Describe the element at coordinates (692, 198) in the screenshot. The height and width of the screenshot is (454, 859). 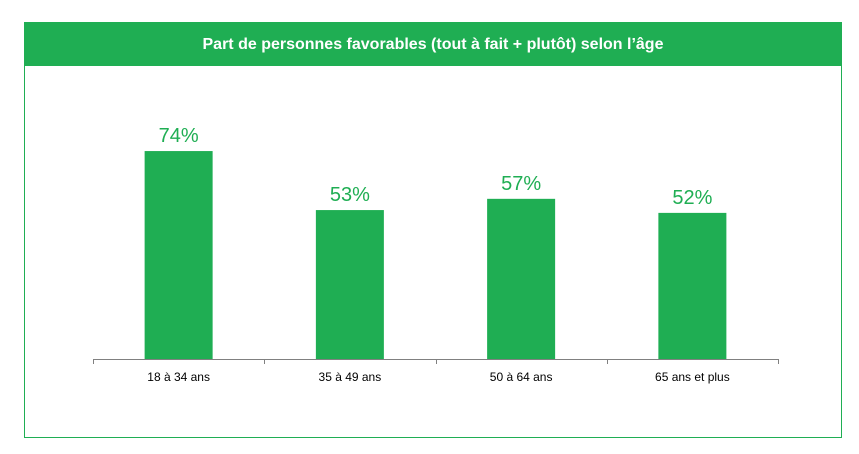
I see `data-label-4: 52%` at that location.